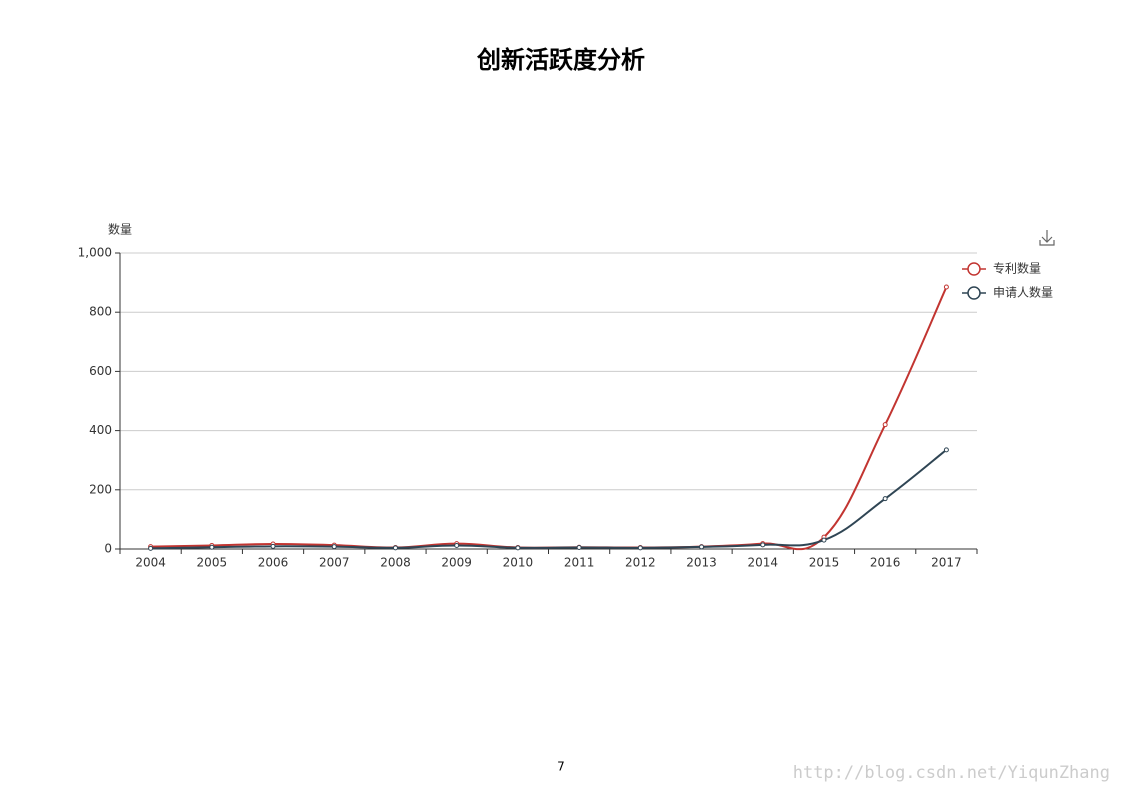  I want to click on download-glyph, so click(1047, 238).